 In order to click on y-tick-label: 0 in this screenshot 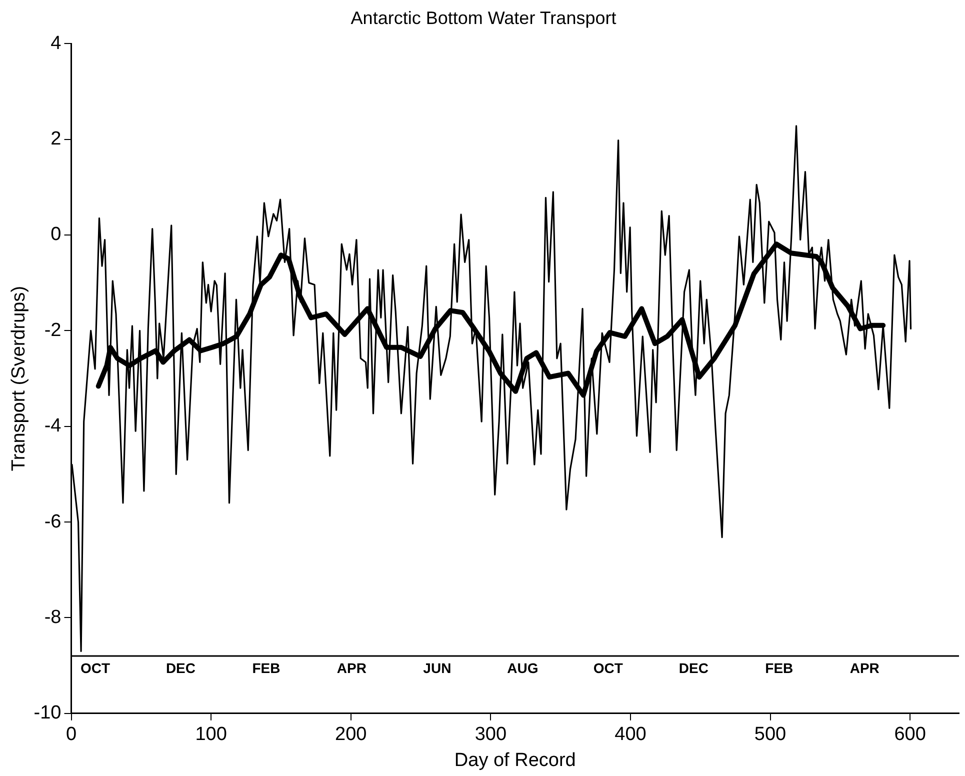, I will do `click(56, 235)`.